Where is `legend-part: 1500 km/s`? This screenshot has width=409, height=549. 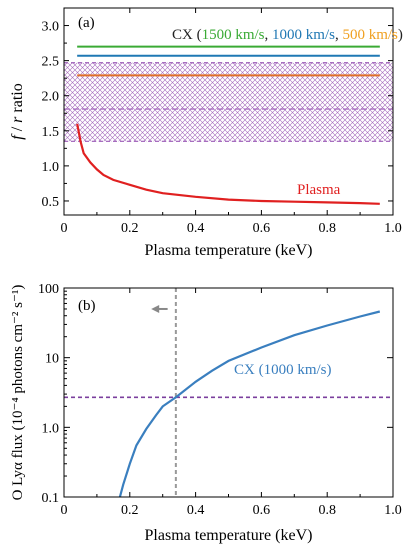 legend-part: 1500 km/s is located at coordinates (233, 35).